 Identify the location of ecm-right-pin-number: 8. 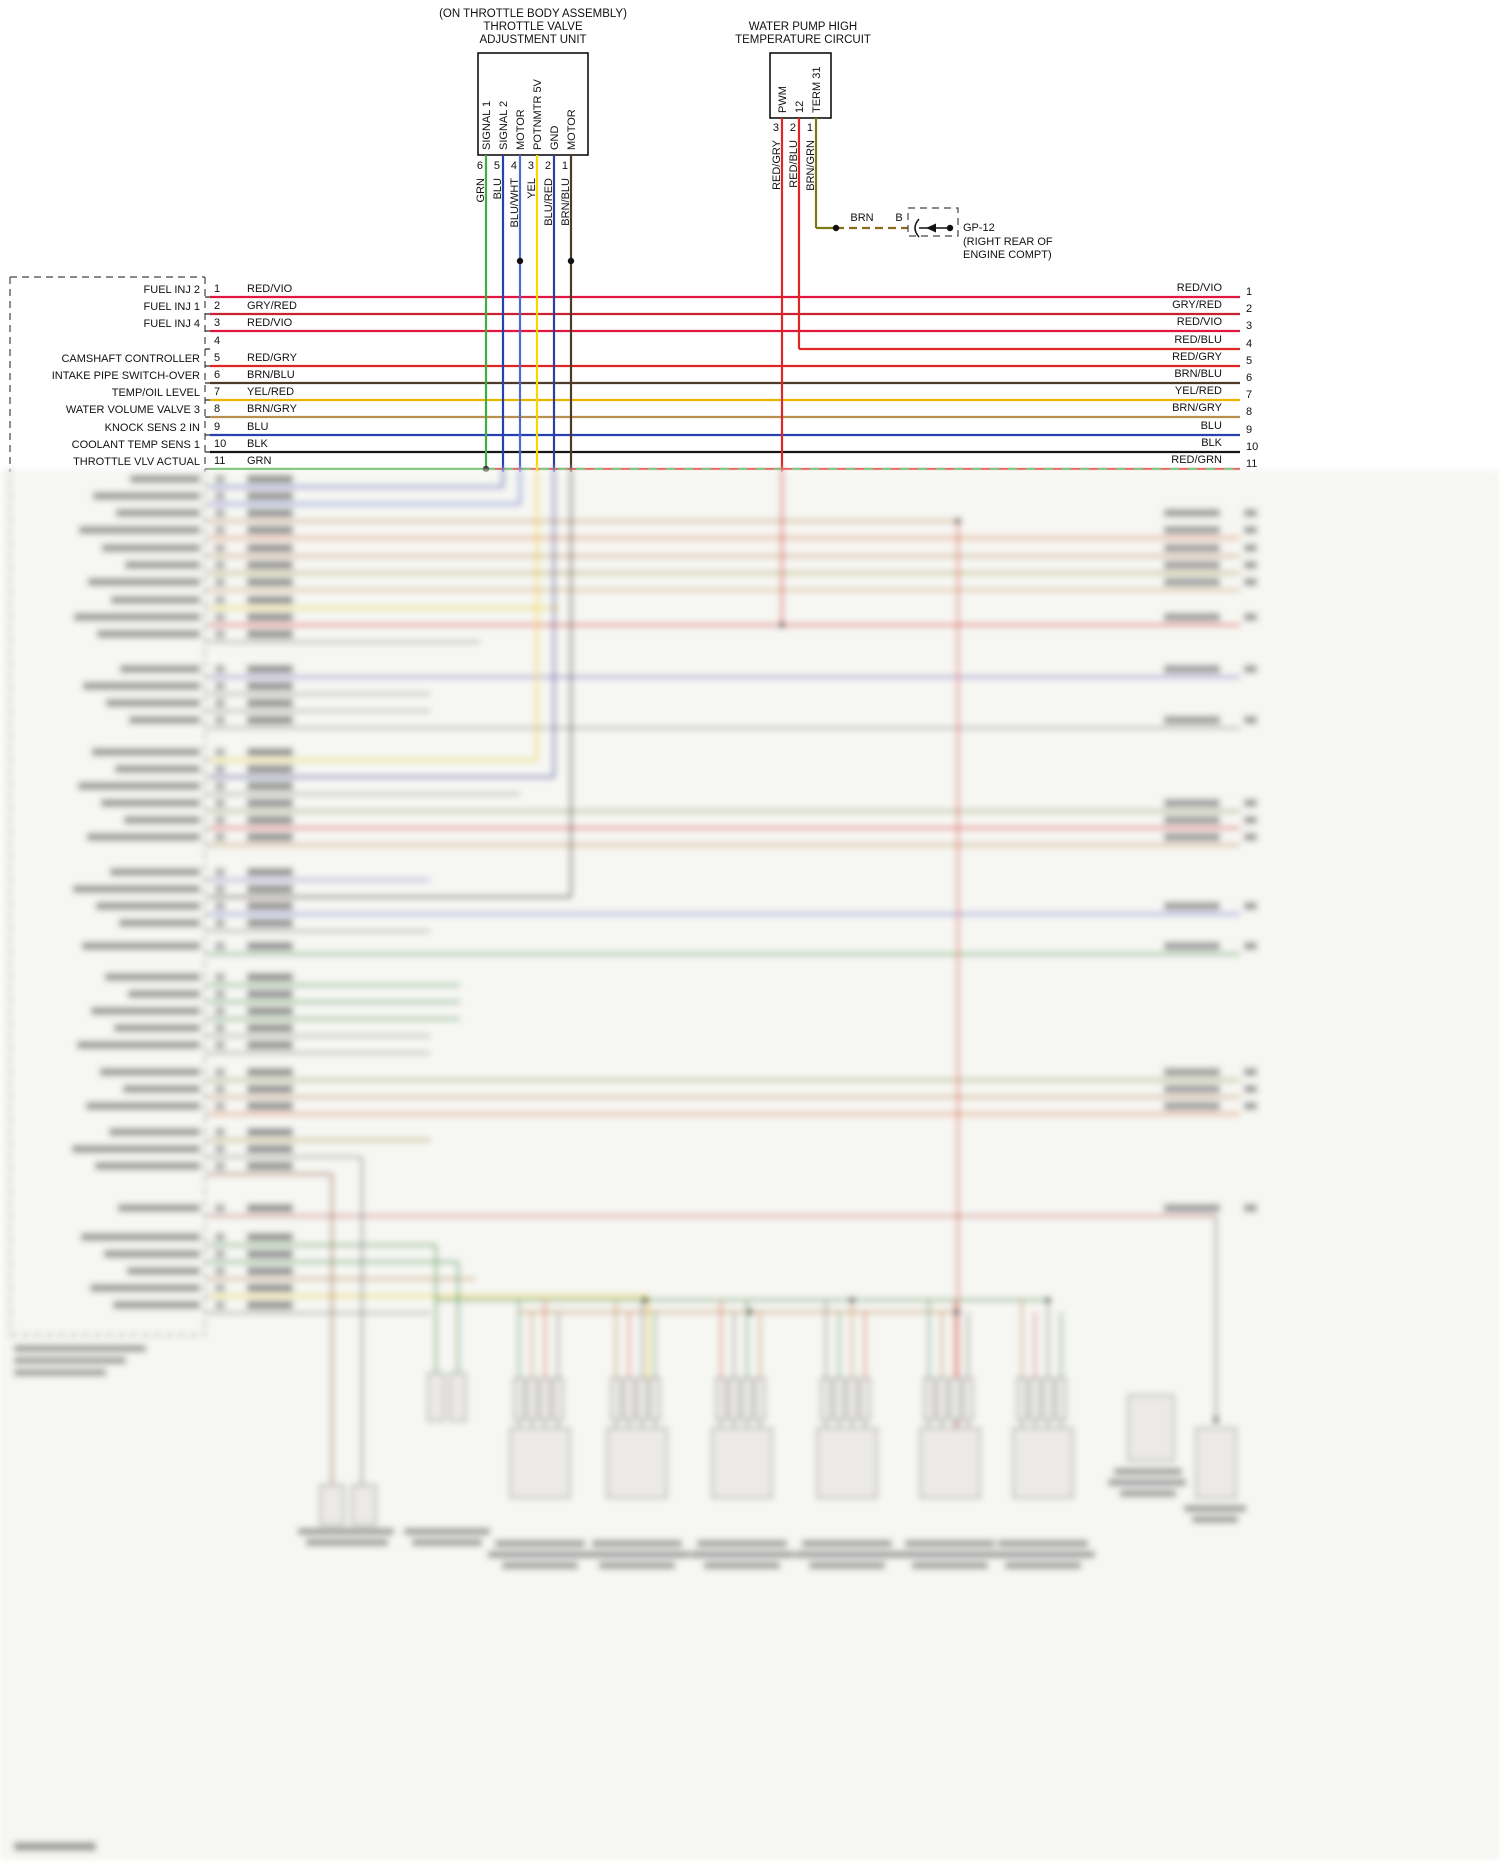
(1249, 412).